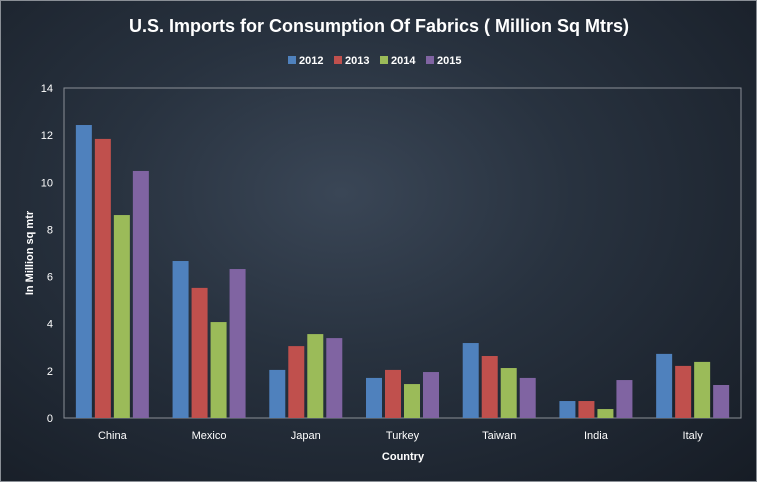 This screenshot has width=757, height=483. What do you see at coordinates (47, 183) in the screenshot?
I see `y-tick-label: 10` at bounding box center [47, 183].